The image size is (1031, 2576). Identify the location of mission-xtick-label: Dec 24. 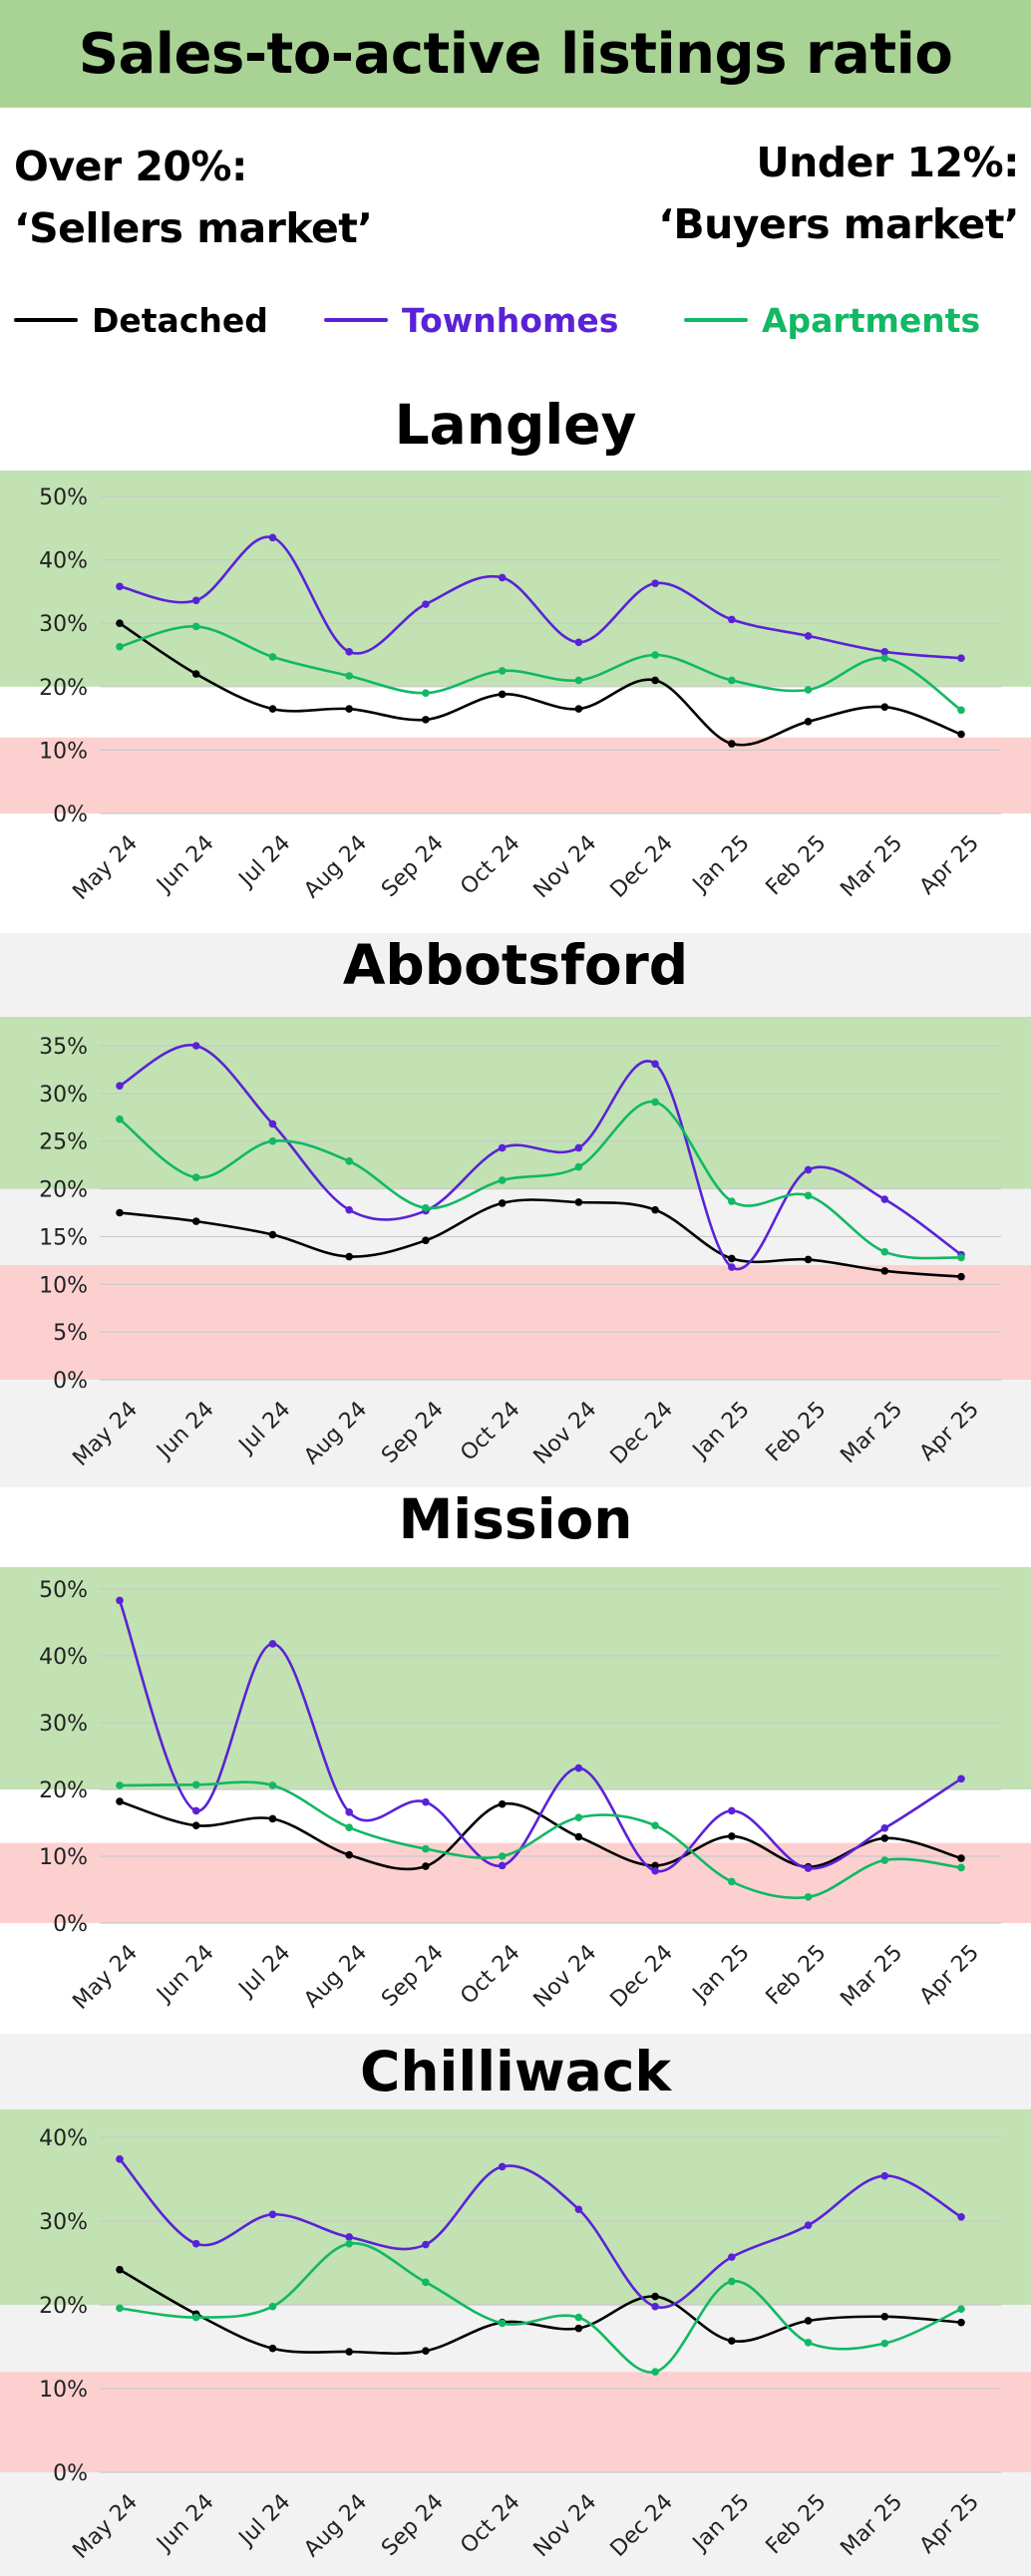
(642, 1976).